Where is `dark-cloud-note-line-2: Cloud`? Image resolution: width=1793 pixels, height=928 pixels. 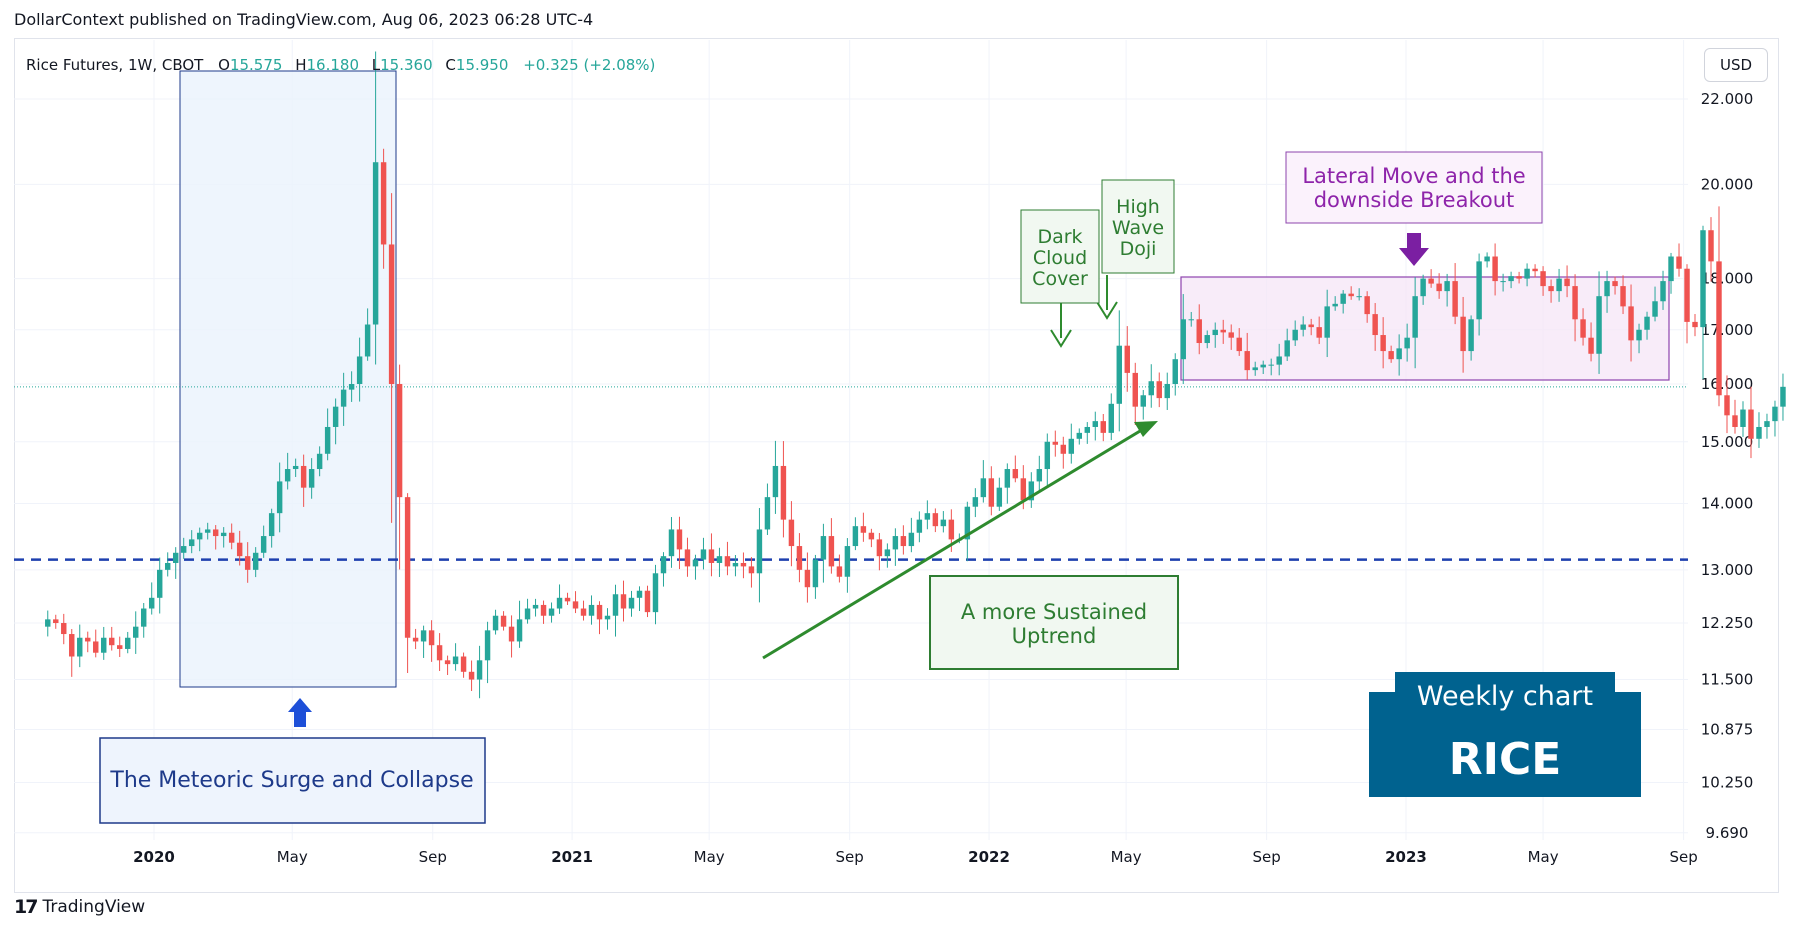 dark-cloud-note-line-2: Cloud is located at coordinates (1060, 258).